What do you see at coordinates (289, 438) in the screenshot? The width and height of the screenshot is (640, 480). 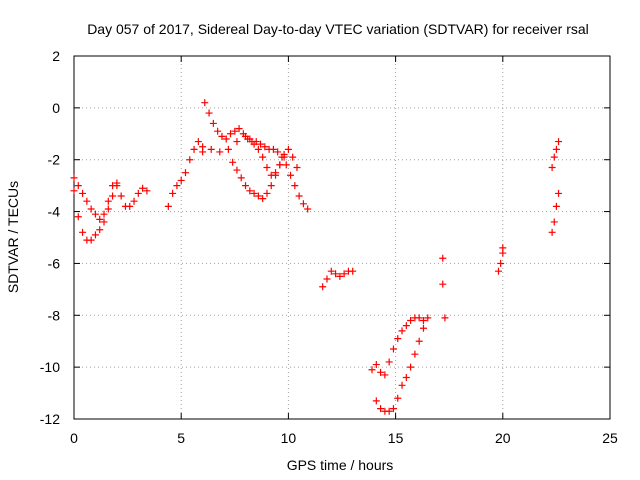 I see `x-tick-label: 10` at bounding box center [289, 438].